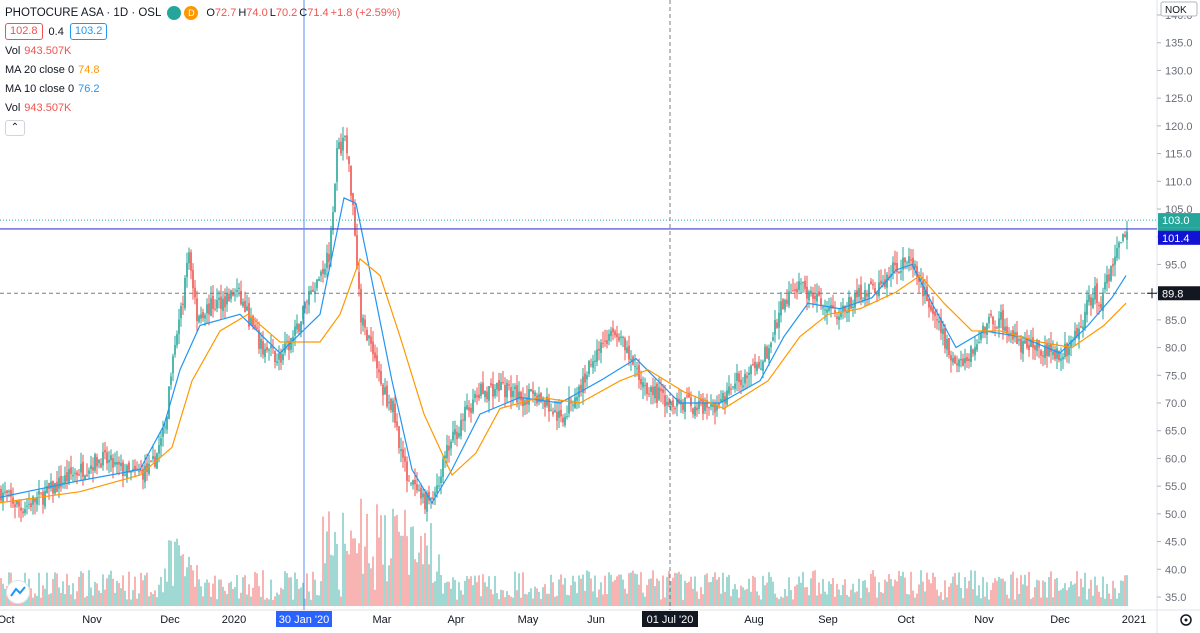 This screenshot has height=633, width=1200. What do you see at coordinates (83, 12) in the screenshot?
I see `symbol-title: PHOTOCURE ASA · 1D · OSL` at bounding box center [83, 12].